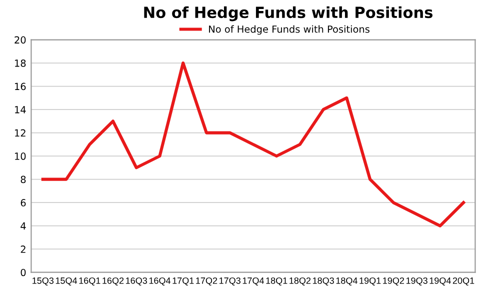 Image resolution: width=480 pixels, height=306 pixels. What do you see at coordinates (323, 281) in the screenshot?
I see `x-tick-label: 18Q3` at bounding box center [323, 281].